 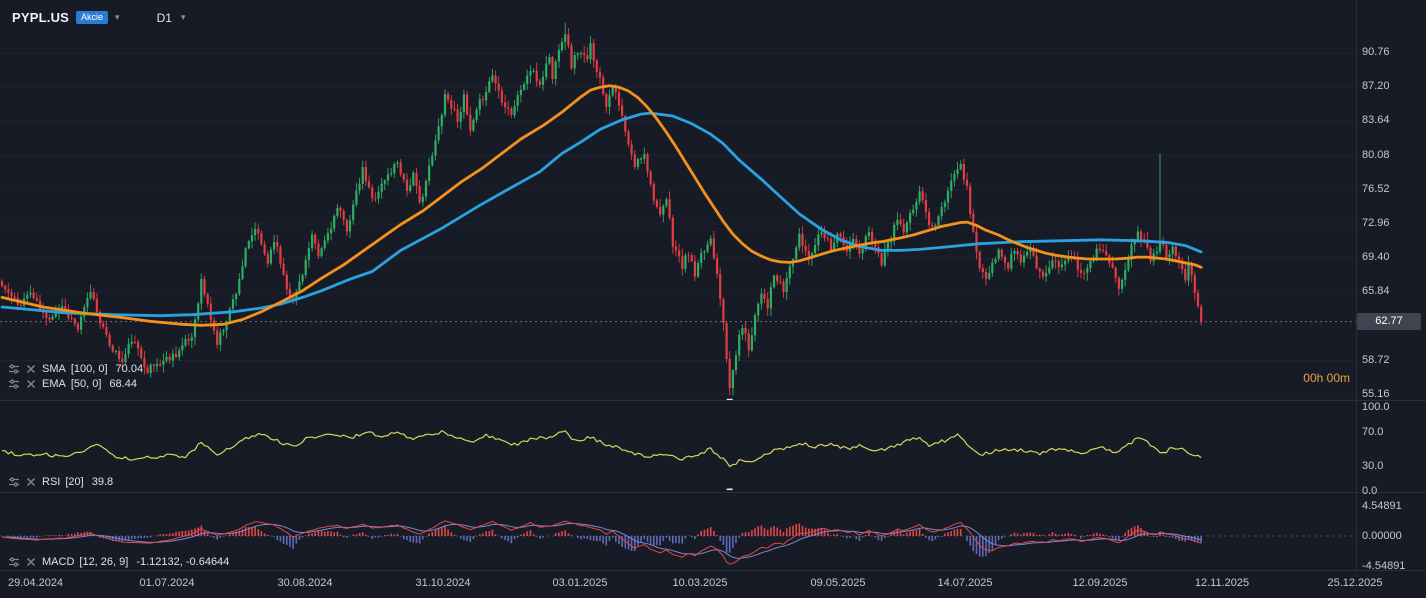 I want to click on price-axis-label: 83.64, so click(x=1376, y=120).